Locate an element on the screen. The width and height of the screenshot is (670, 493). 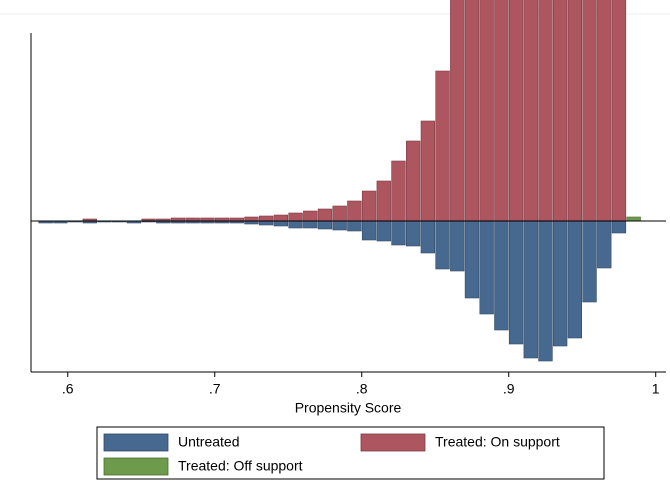
legend-label: Treated: On support is located at coordinates (497, 442).